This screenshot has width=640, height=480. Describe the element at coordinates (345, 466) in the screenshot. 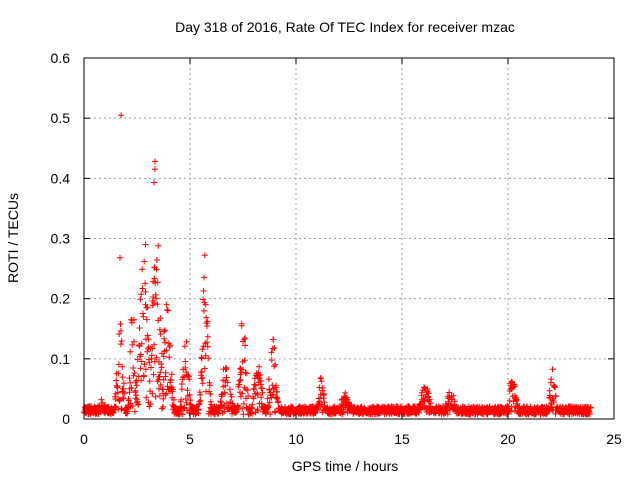

I see `x-axis-title: GPS time / hours` at that location.